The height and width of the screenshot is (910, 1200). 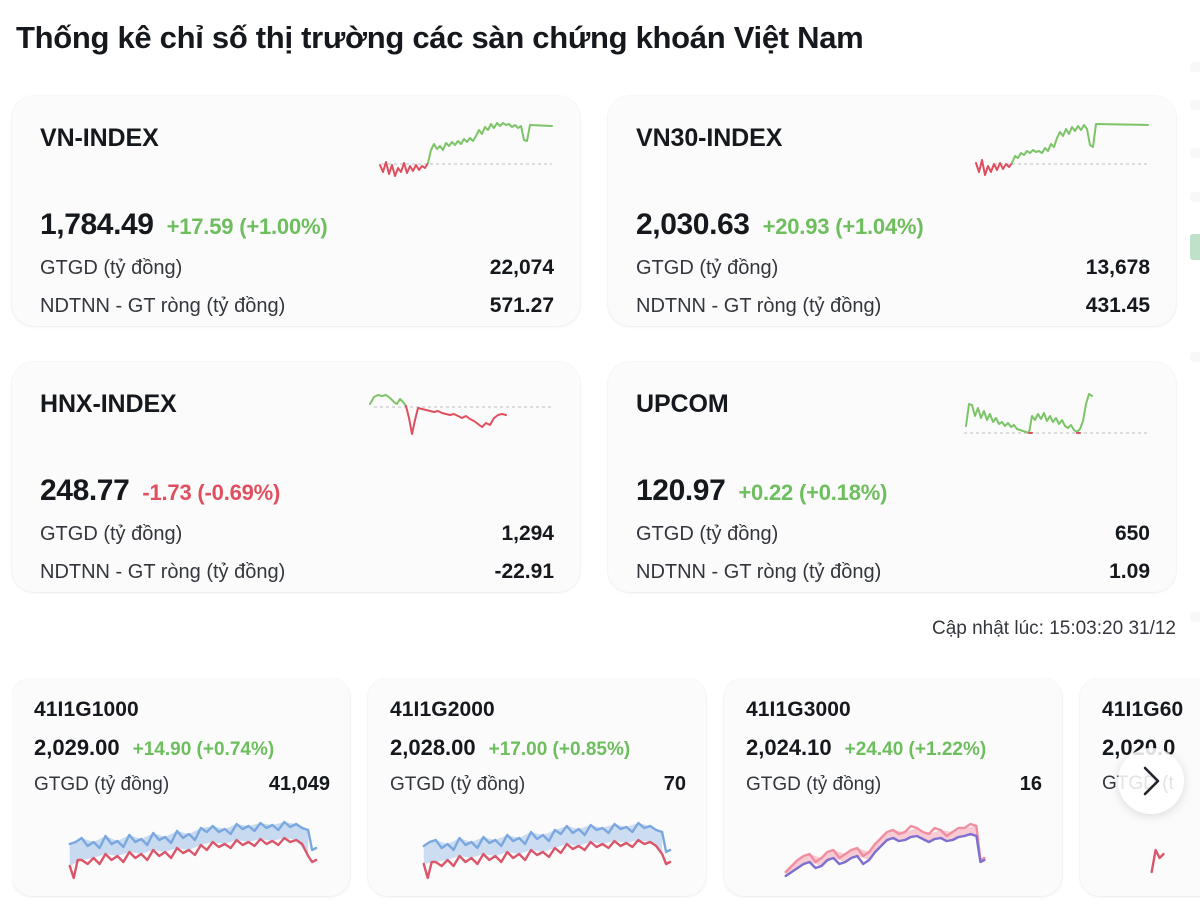 What do you see at coordinates (1151, 852) in the screenshot?
I see `sparkline-chart-41i1g60` at bounding box center [1151, 852].